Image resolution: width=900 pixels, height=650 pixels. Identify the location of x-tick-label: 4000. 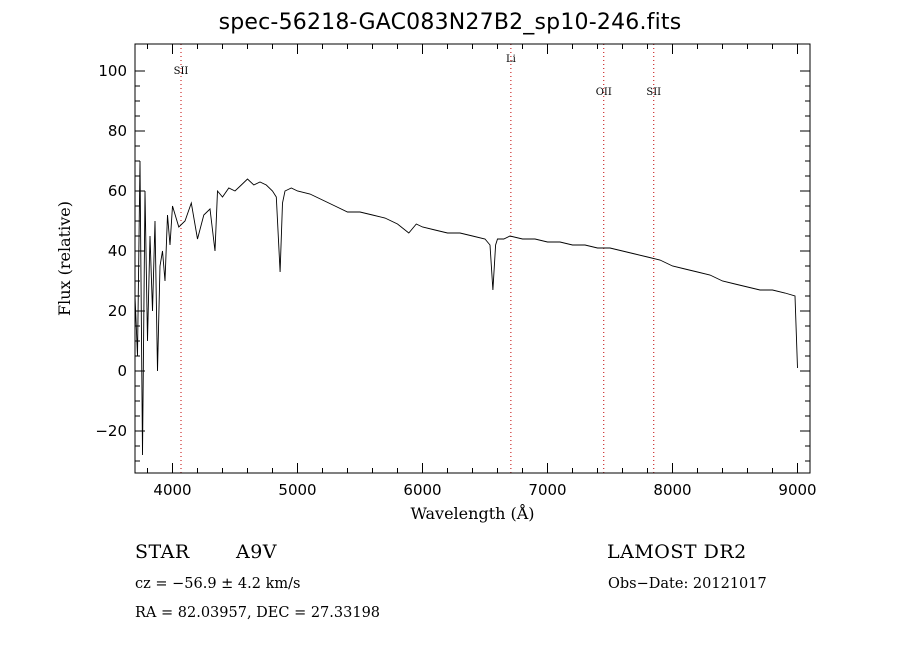
(172, 490).